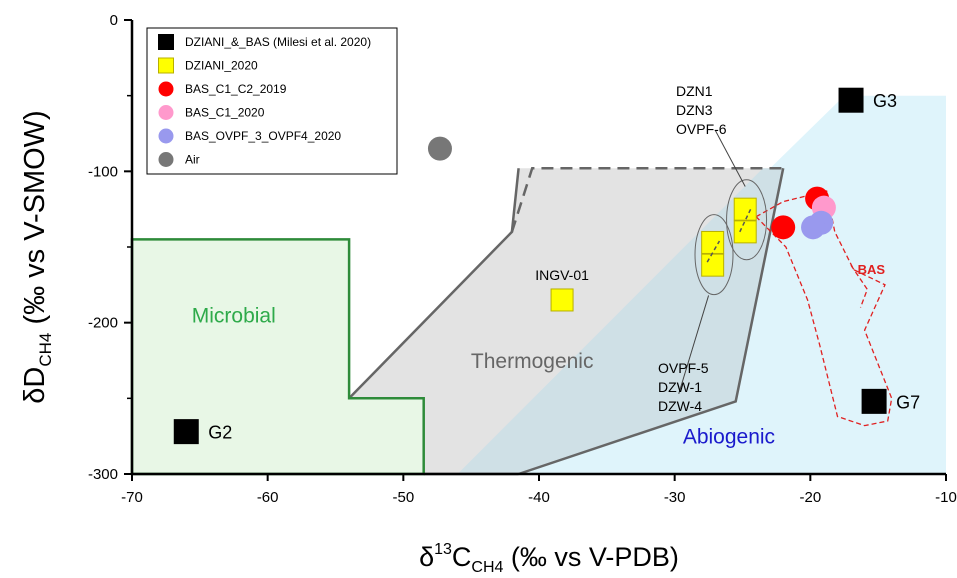 This screenshot has width=957, height=578. I want to click on x-tick-label: -10, so click(946, 497).